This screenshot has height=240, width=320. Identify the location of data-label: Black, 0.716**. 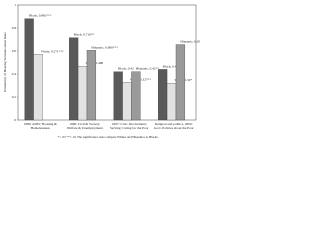
(84, 35).